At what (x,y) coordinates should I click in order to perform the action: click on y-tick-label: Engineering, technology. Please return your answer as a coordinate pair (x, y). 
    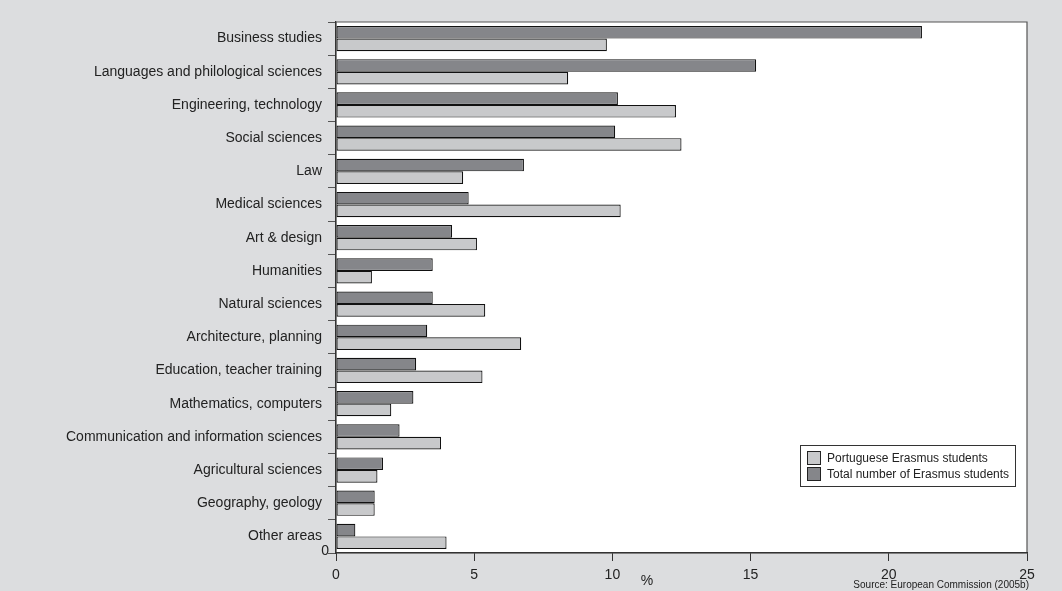
    Looking at the image, I should click on (246, 103).